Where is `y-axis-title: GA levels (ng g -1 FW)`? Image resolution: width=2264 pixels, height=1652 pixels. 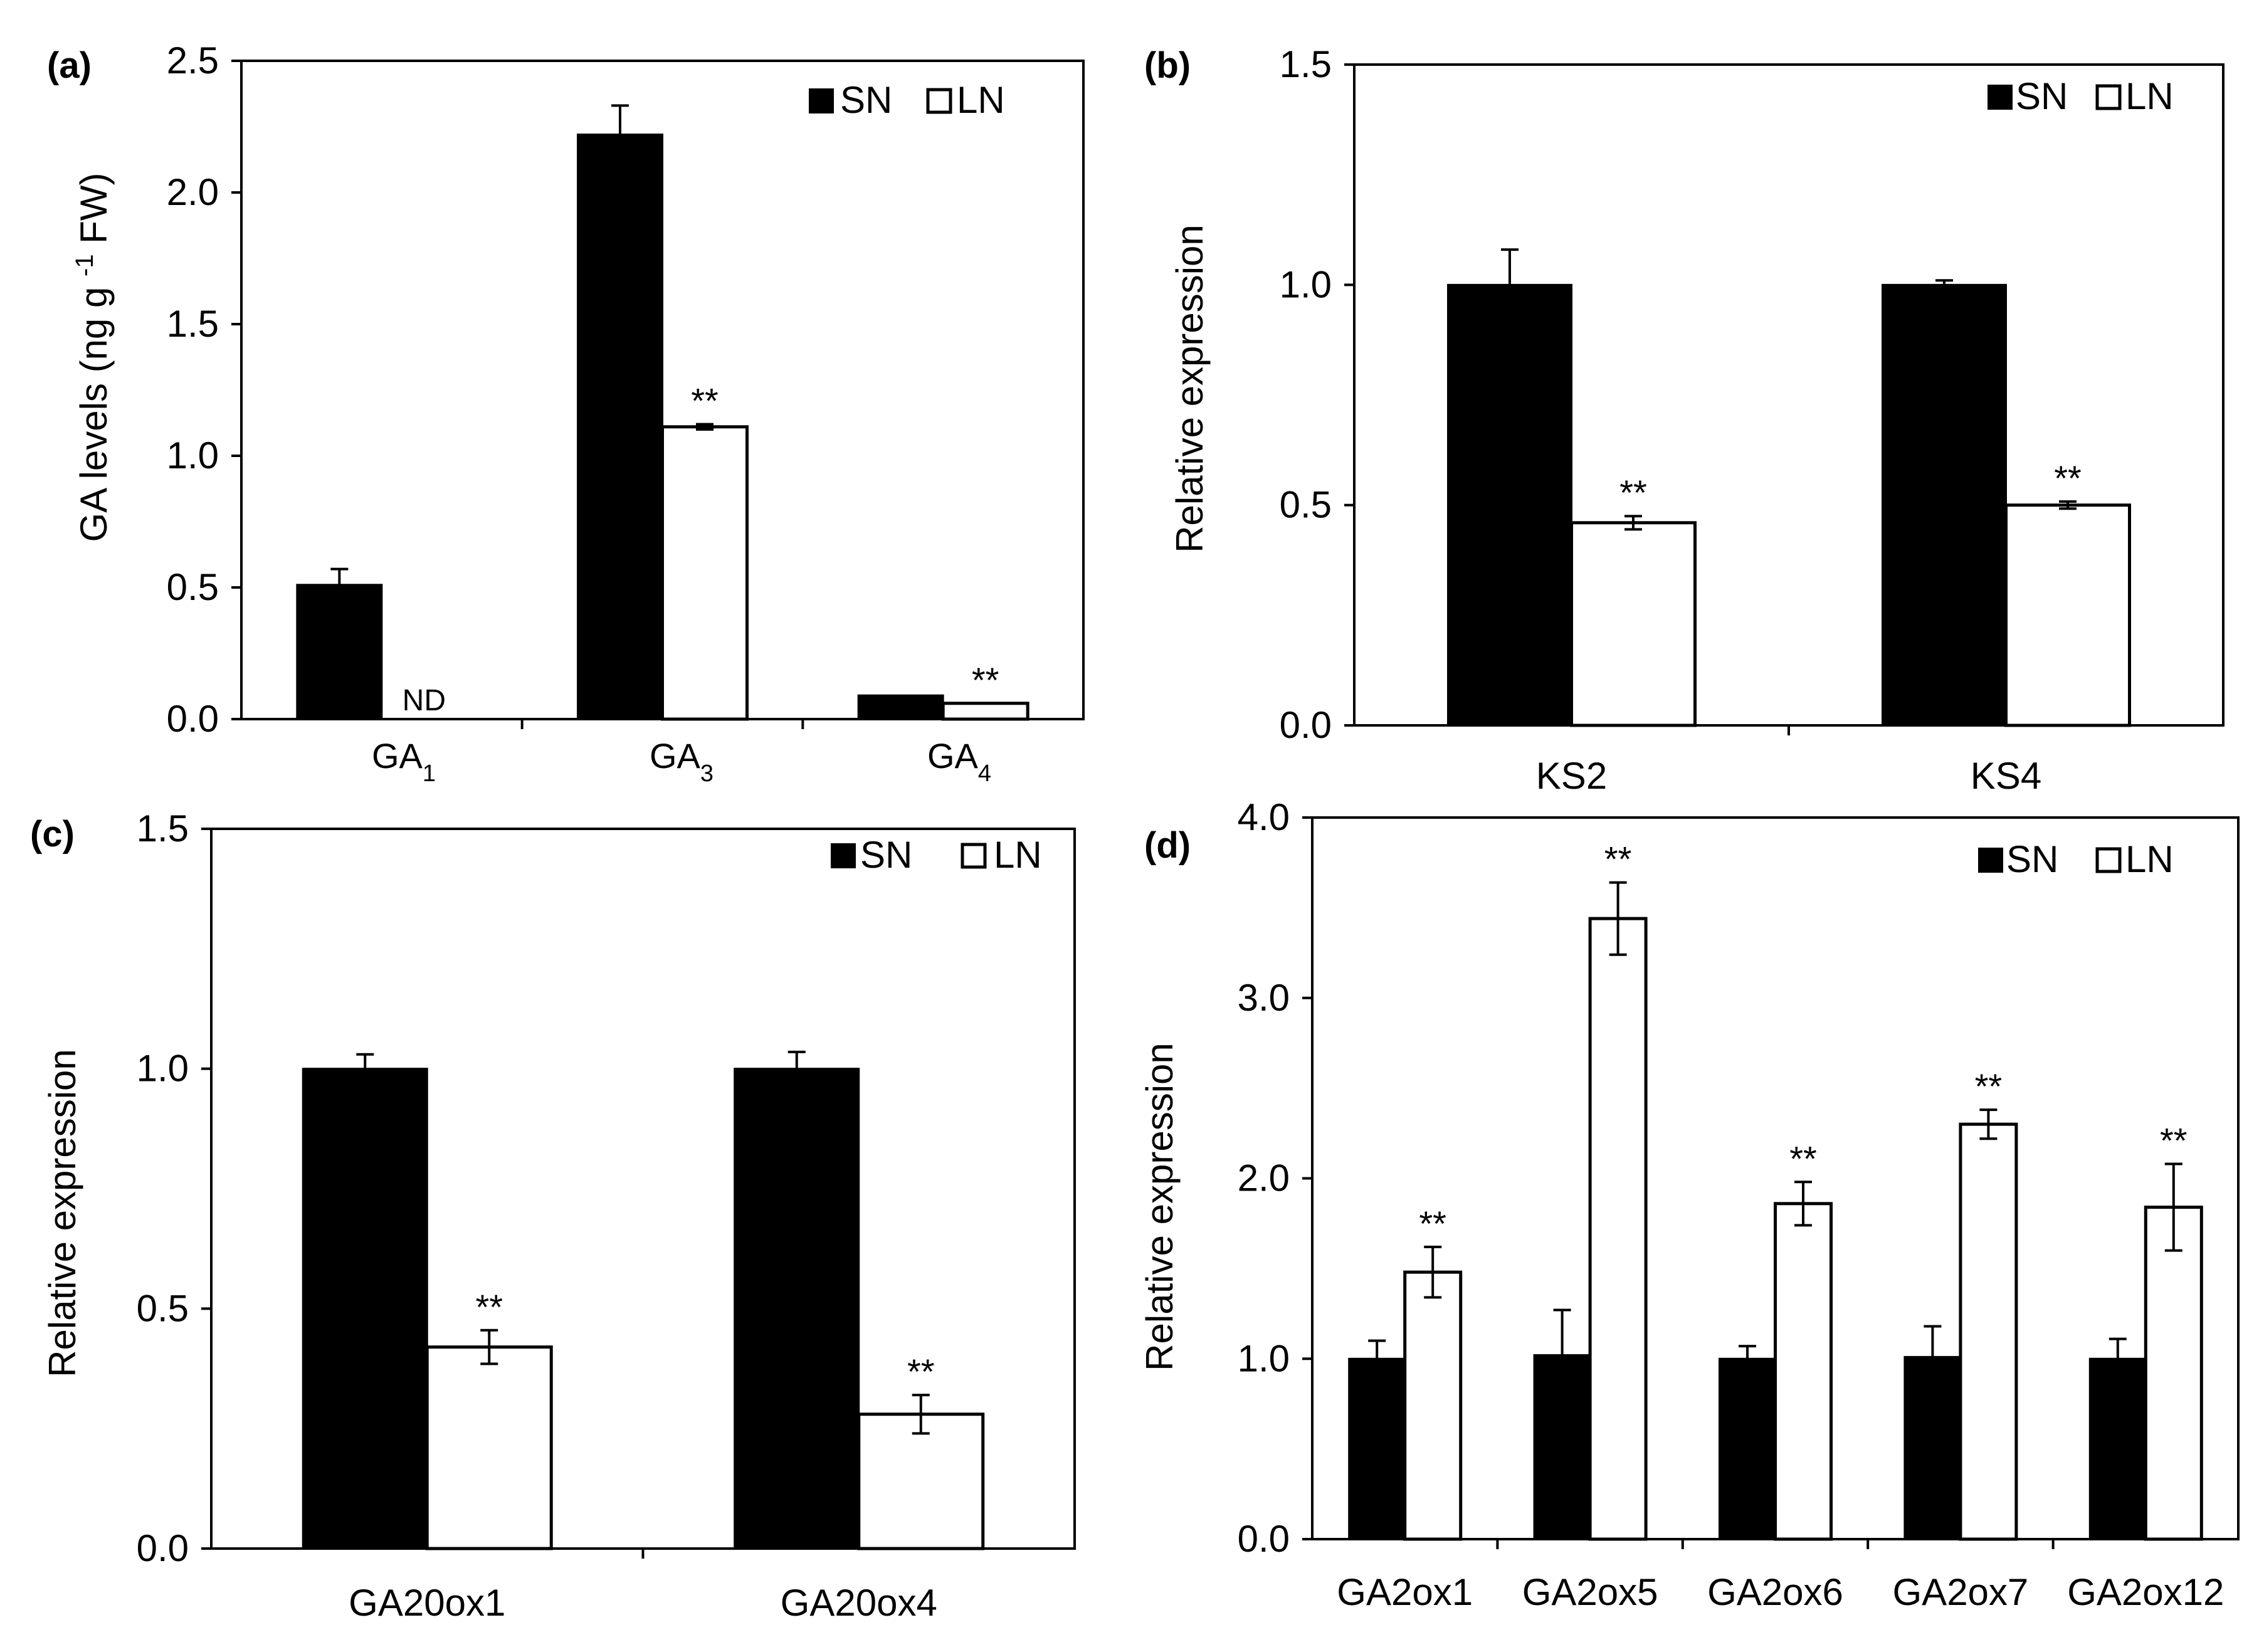
y-axis-title: GA levels (ng g -1 FW) is located at coordinates (93, 357).